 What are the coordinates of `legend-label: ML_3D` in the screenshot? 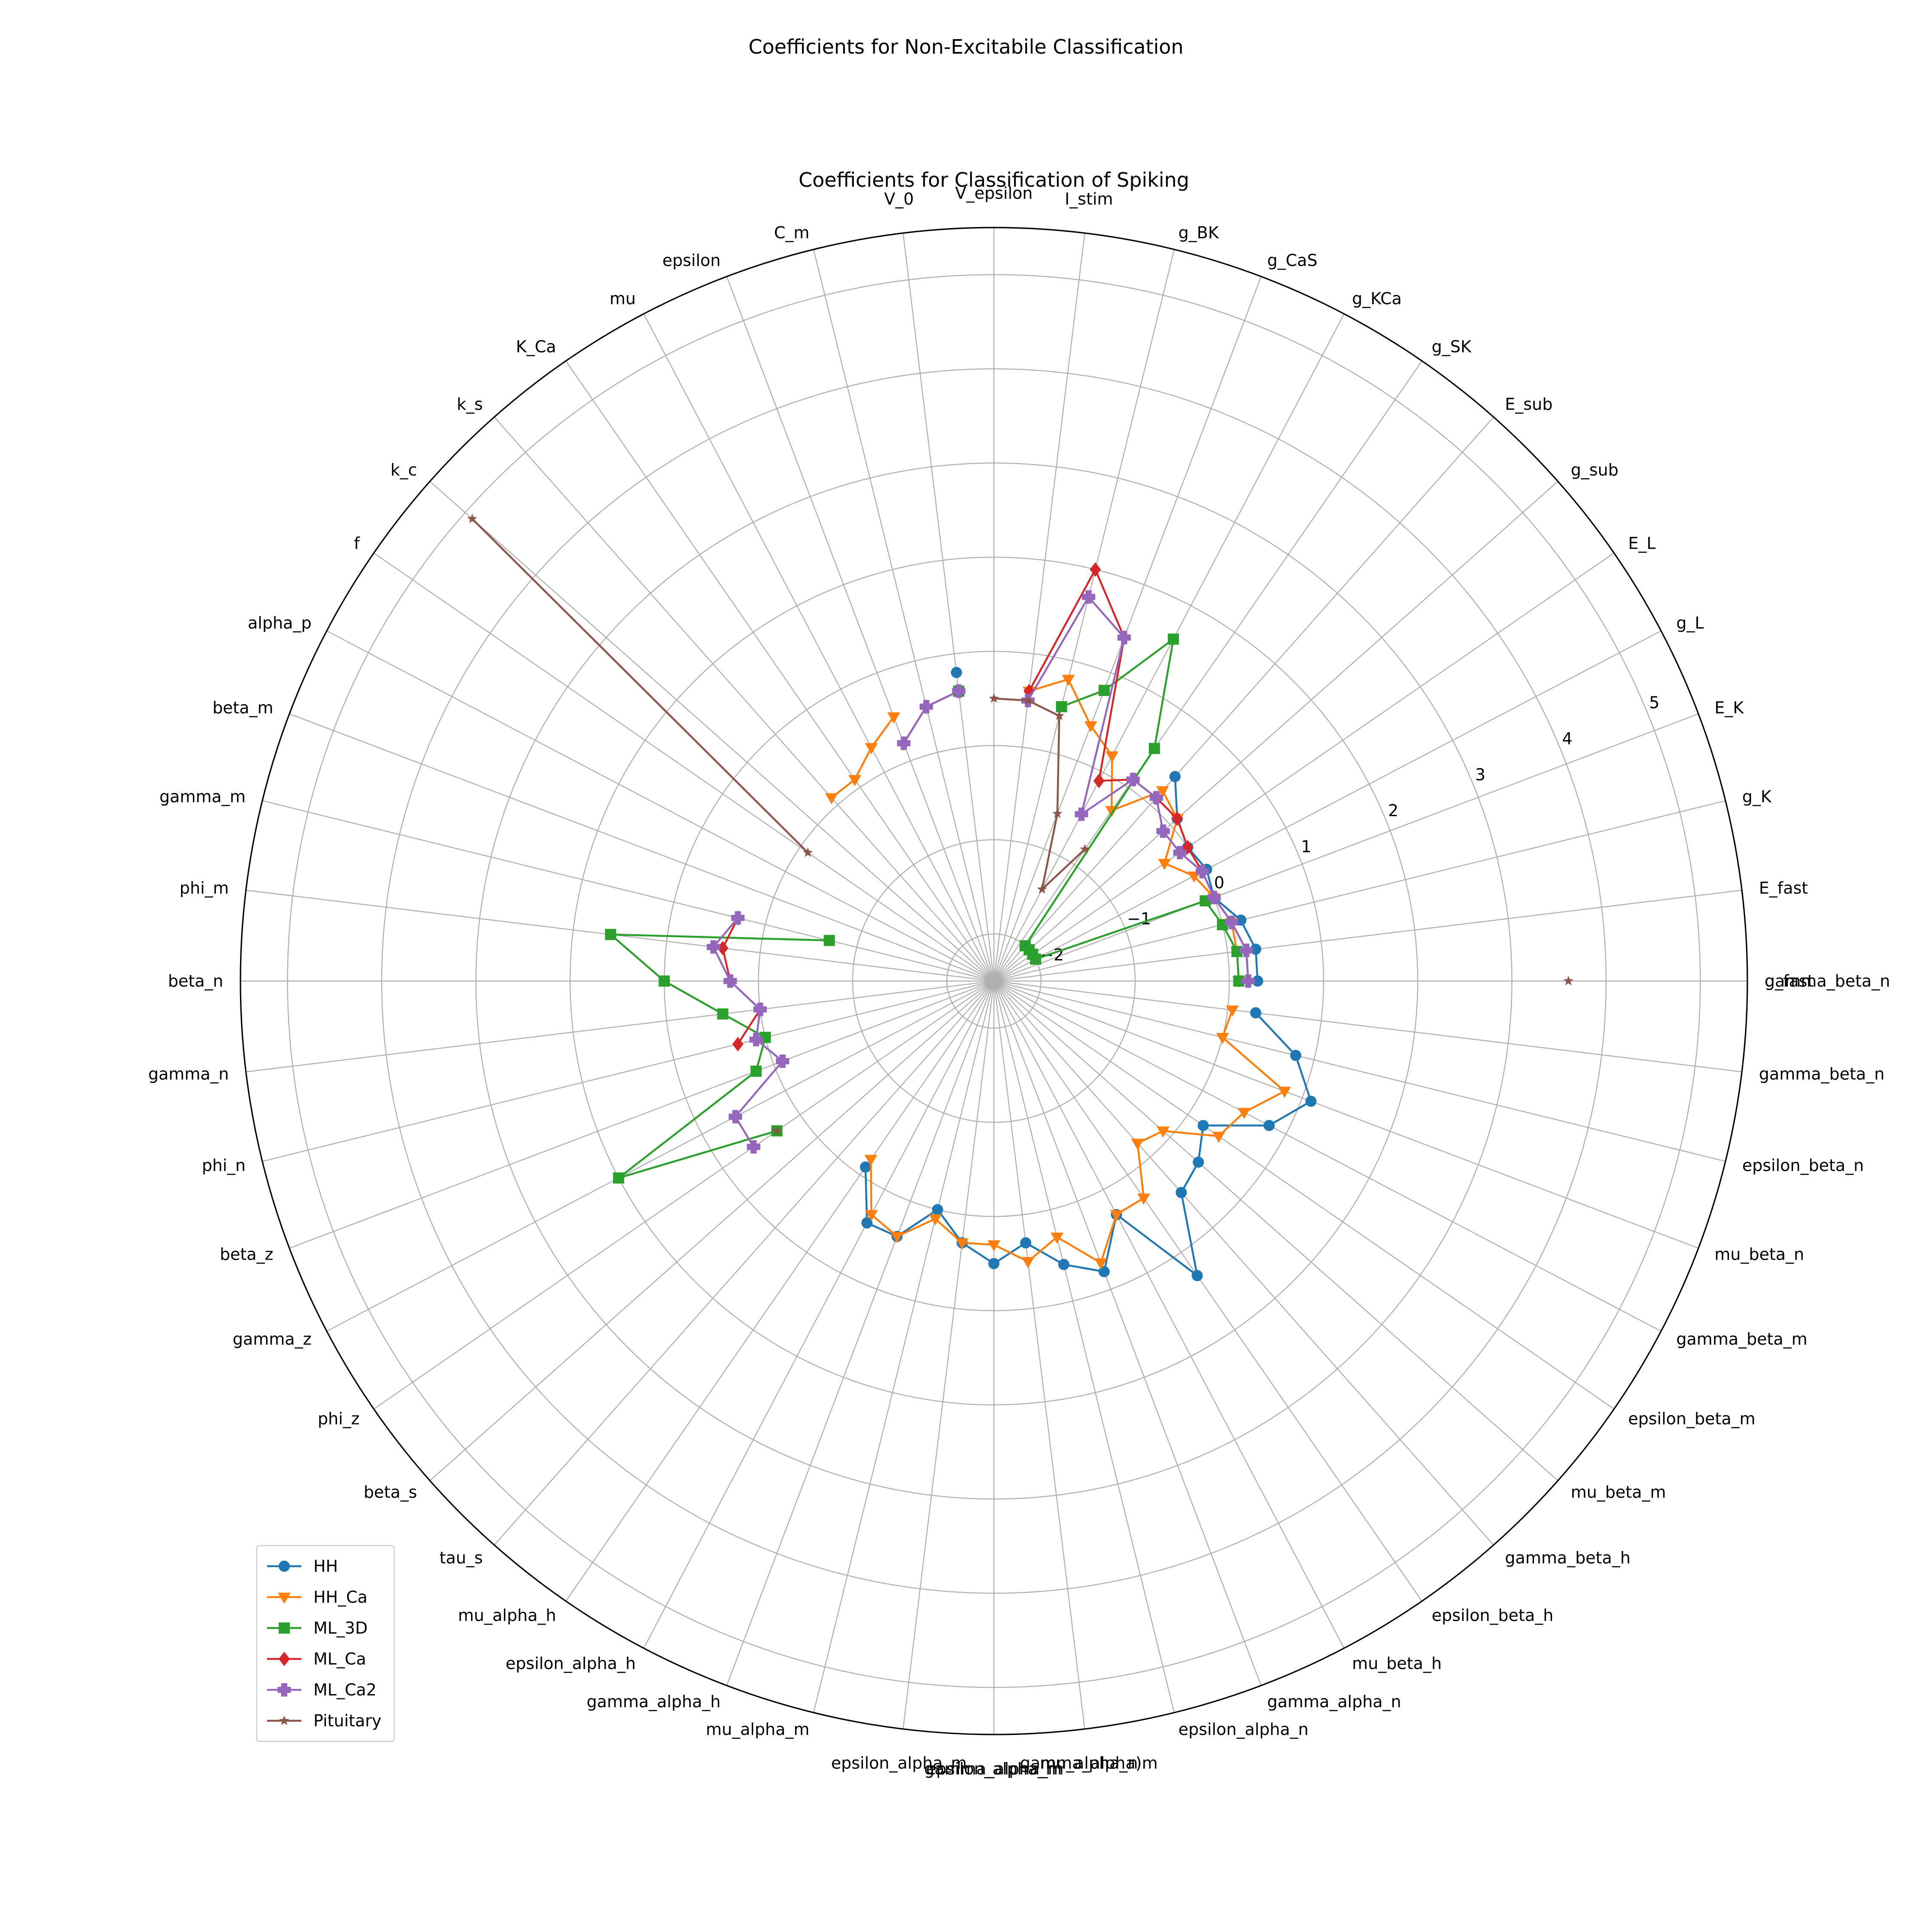 It's located at (340, 1628).